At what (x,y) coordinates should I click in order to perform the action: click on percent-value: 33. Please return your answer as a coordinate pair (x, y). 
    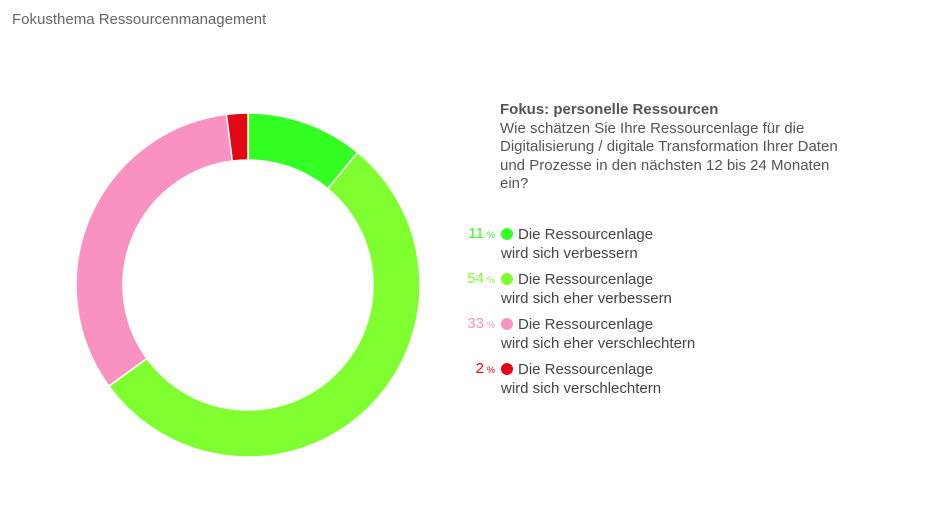
    Looking at the image, I should click on (475, 323).